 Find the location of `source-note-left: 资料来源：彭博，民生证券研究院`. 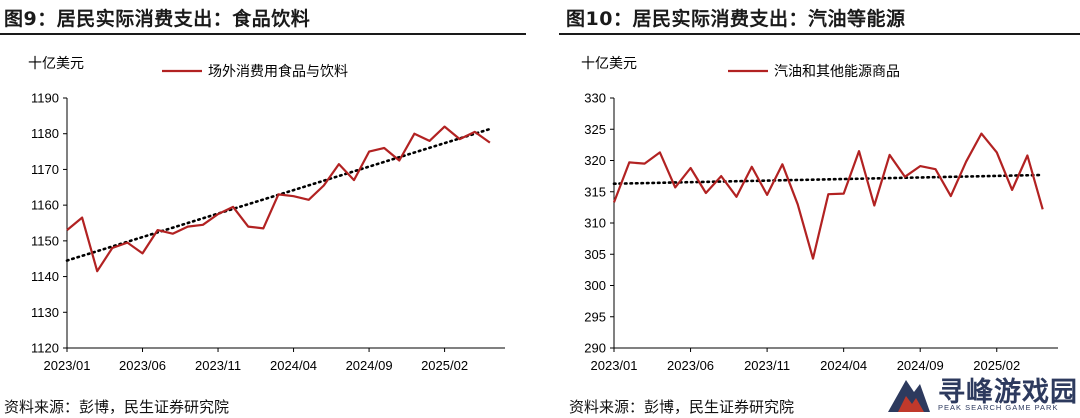

source-note-left: 资料来源：彭博，民生证券研究院 is located at coordinates (117, 407).